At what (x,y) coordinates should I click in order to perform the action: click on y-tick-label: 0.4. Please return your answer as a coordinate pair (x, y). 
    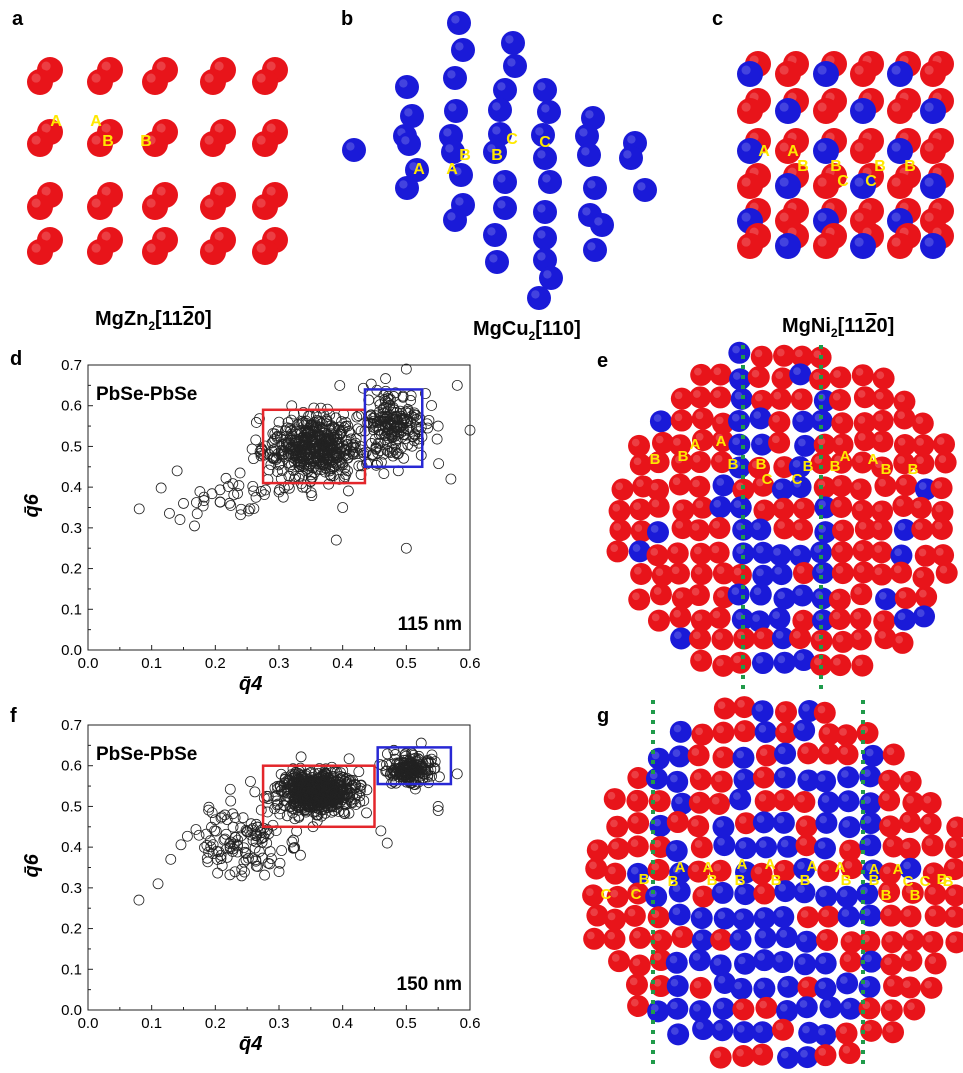
    Looking at the image, I should click on (71, 487).